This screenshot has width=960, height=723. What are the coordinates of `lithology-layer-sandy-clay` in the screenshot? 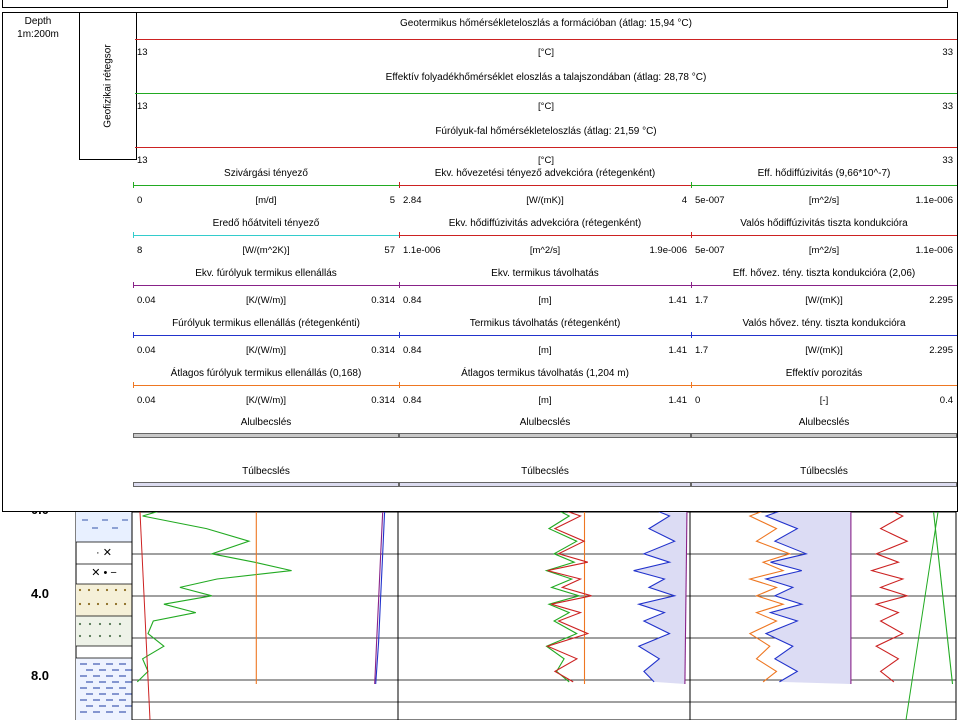 It's located at (104, 527).